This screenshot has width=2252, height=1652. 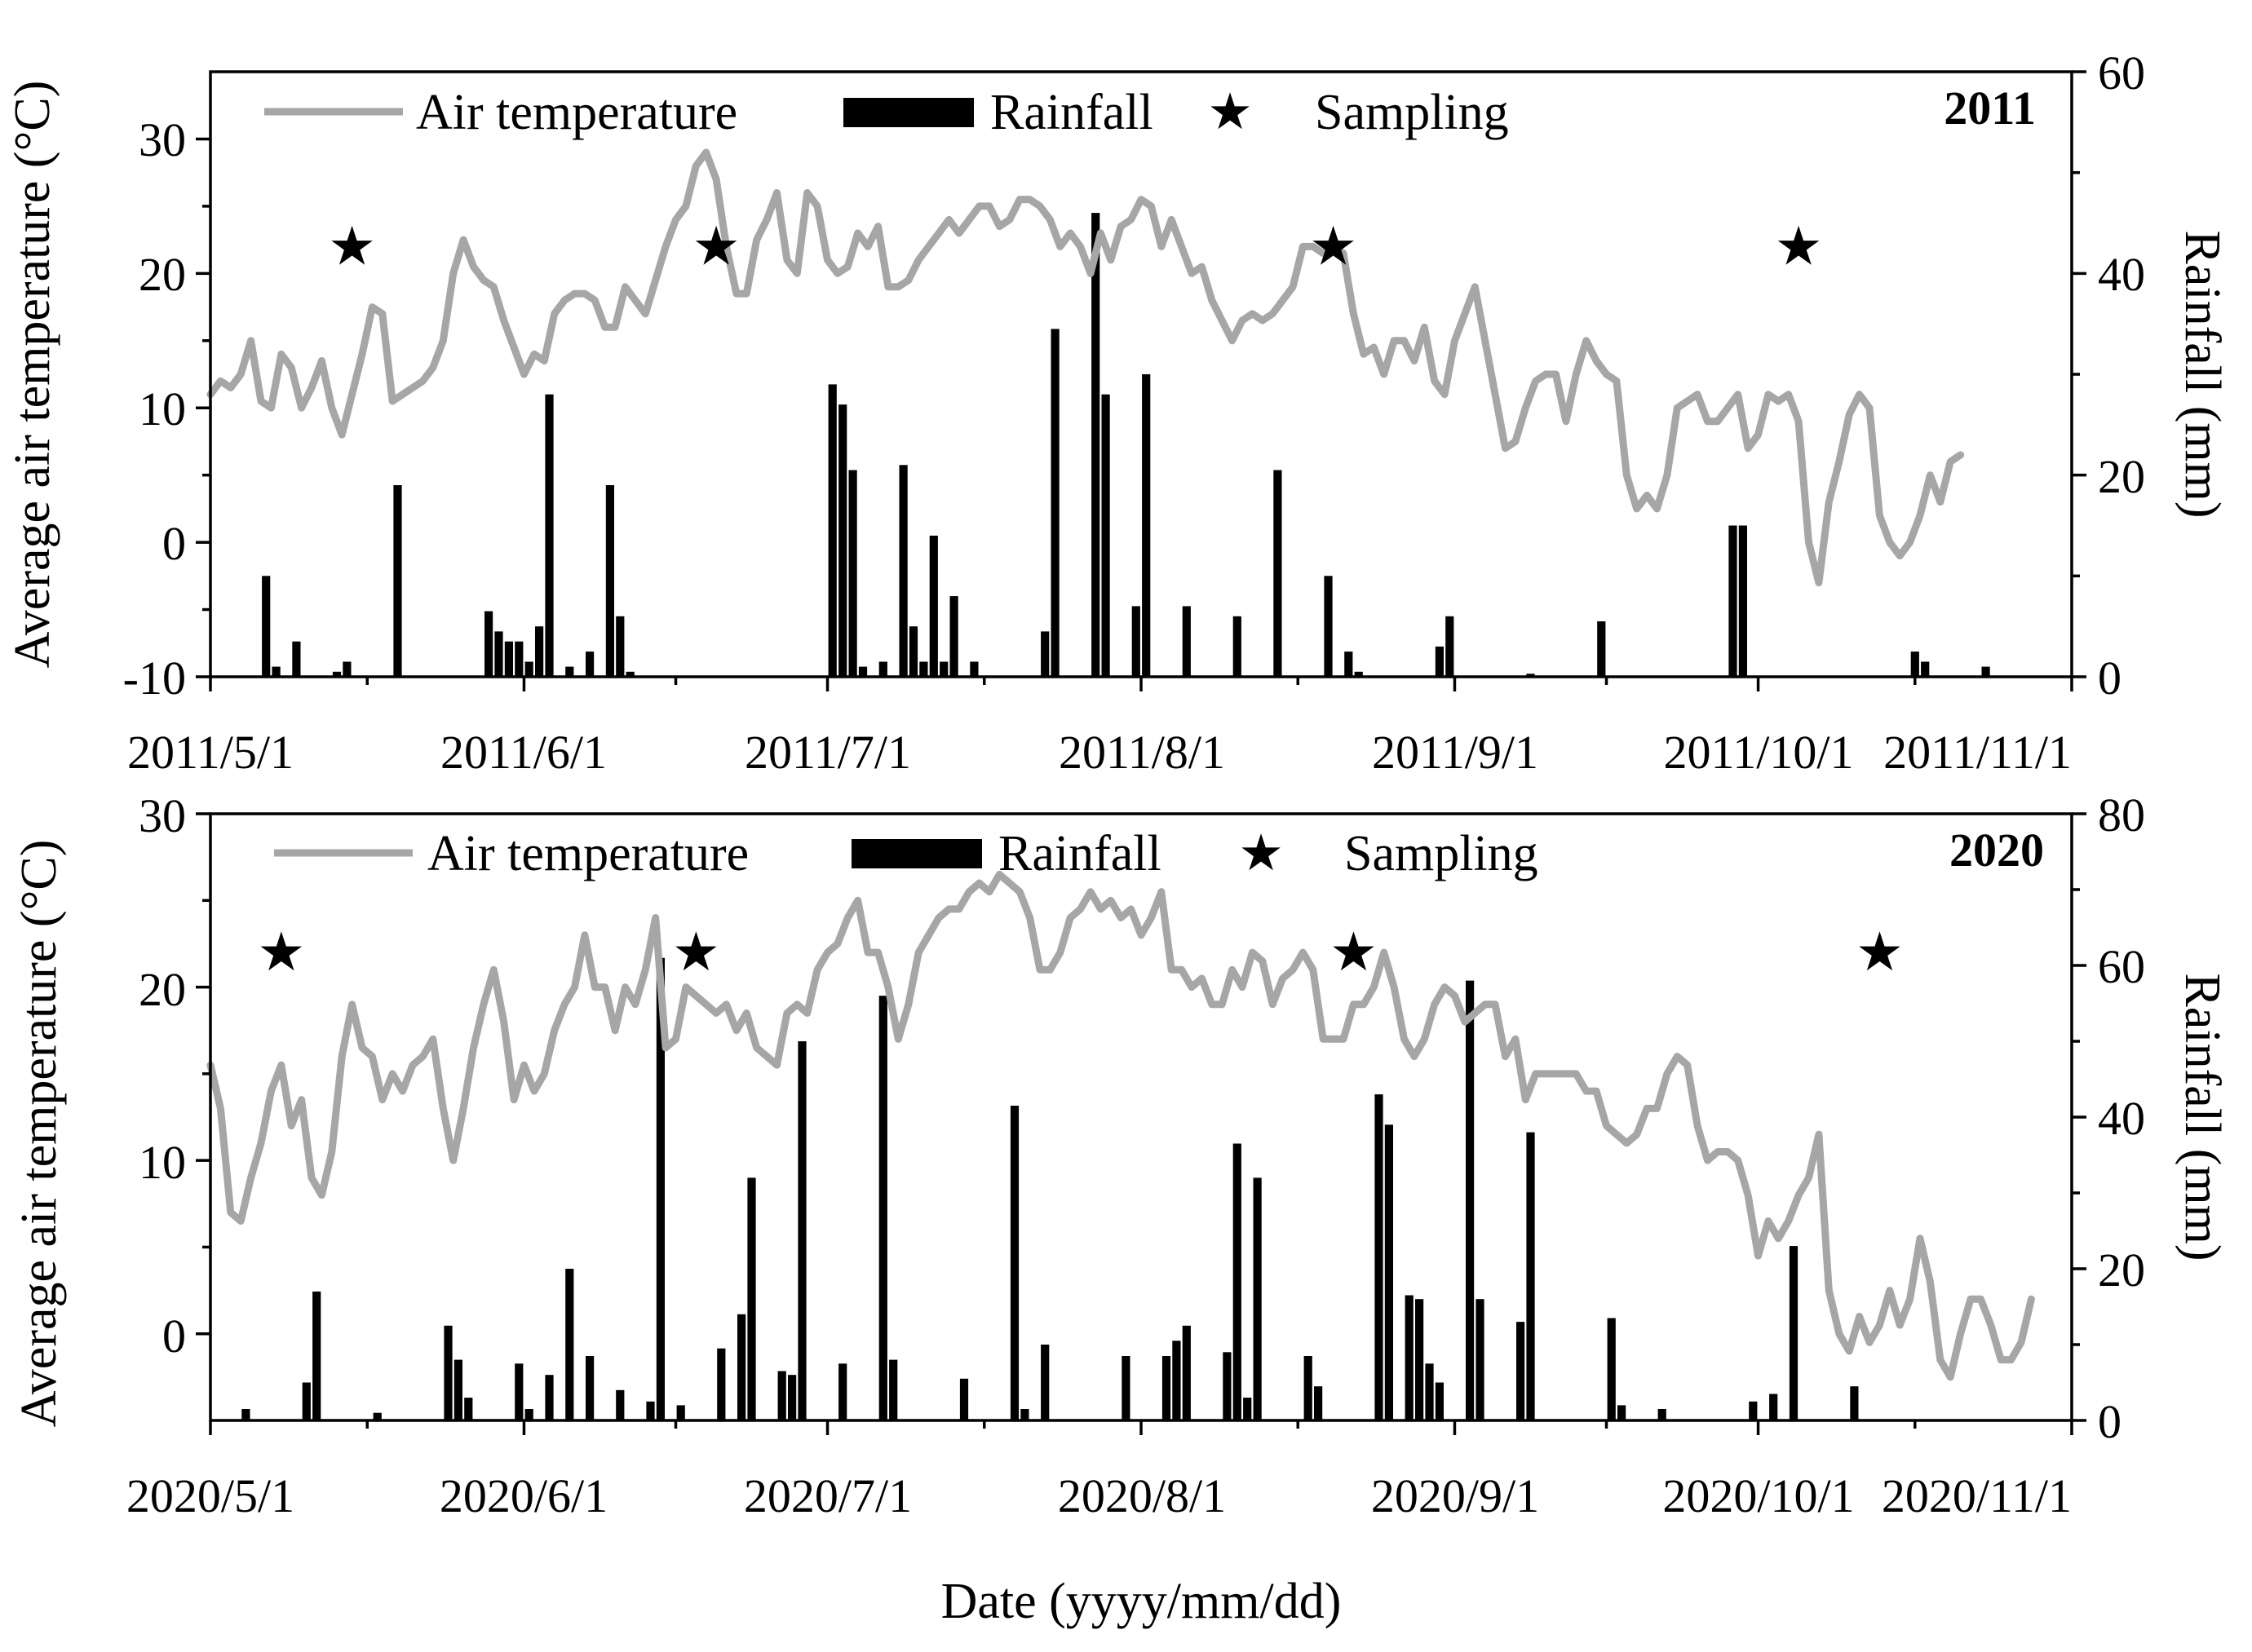 What do you see at coordinates (908, 113) in the screenshot?
I see `legend-rain-swatch` at bounding box center [908, 113].